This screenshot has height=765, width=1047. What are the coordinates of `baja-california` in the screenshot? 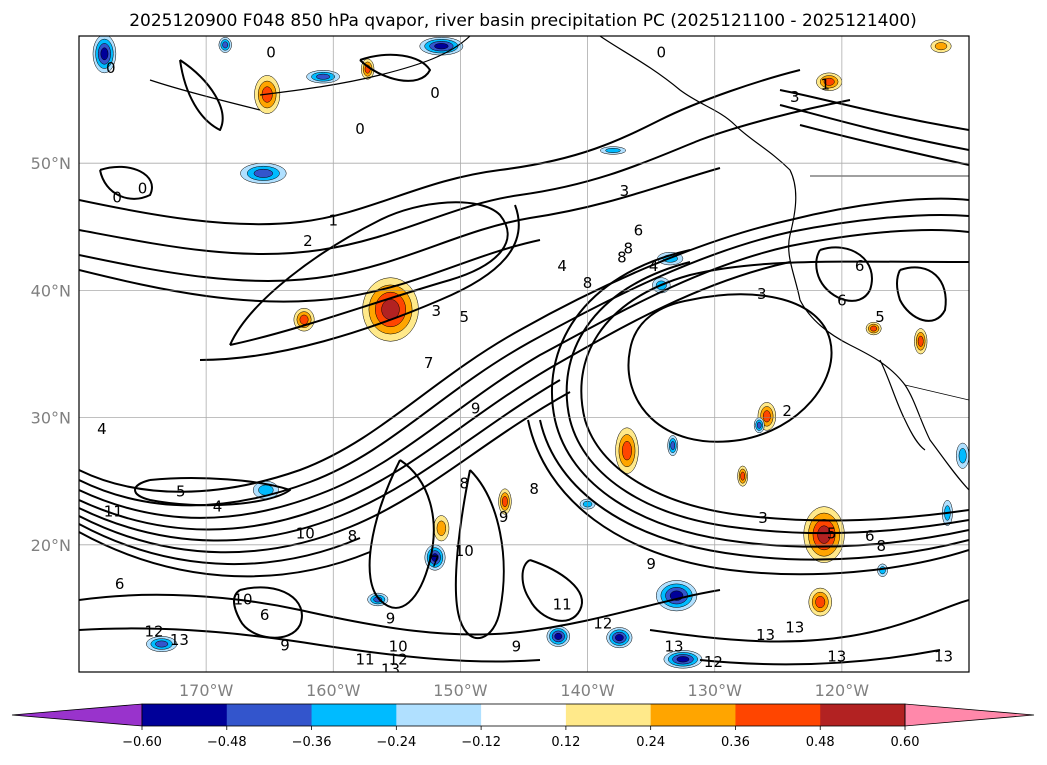 It's located at (902, 405).